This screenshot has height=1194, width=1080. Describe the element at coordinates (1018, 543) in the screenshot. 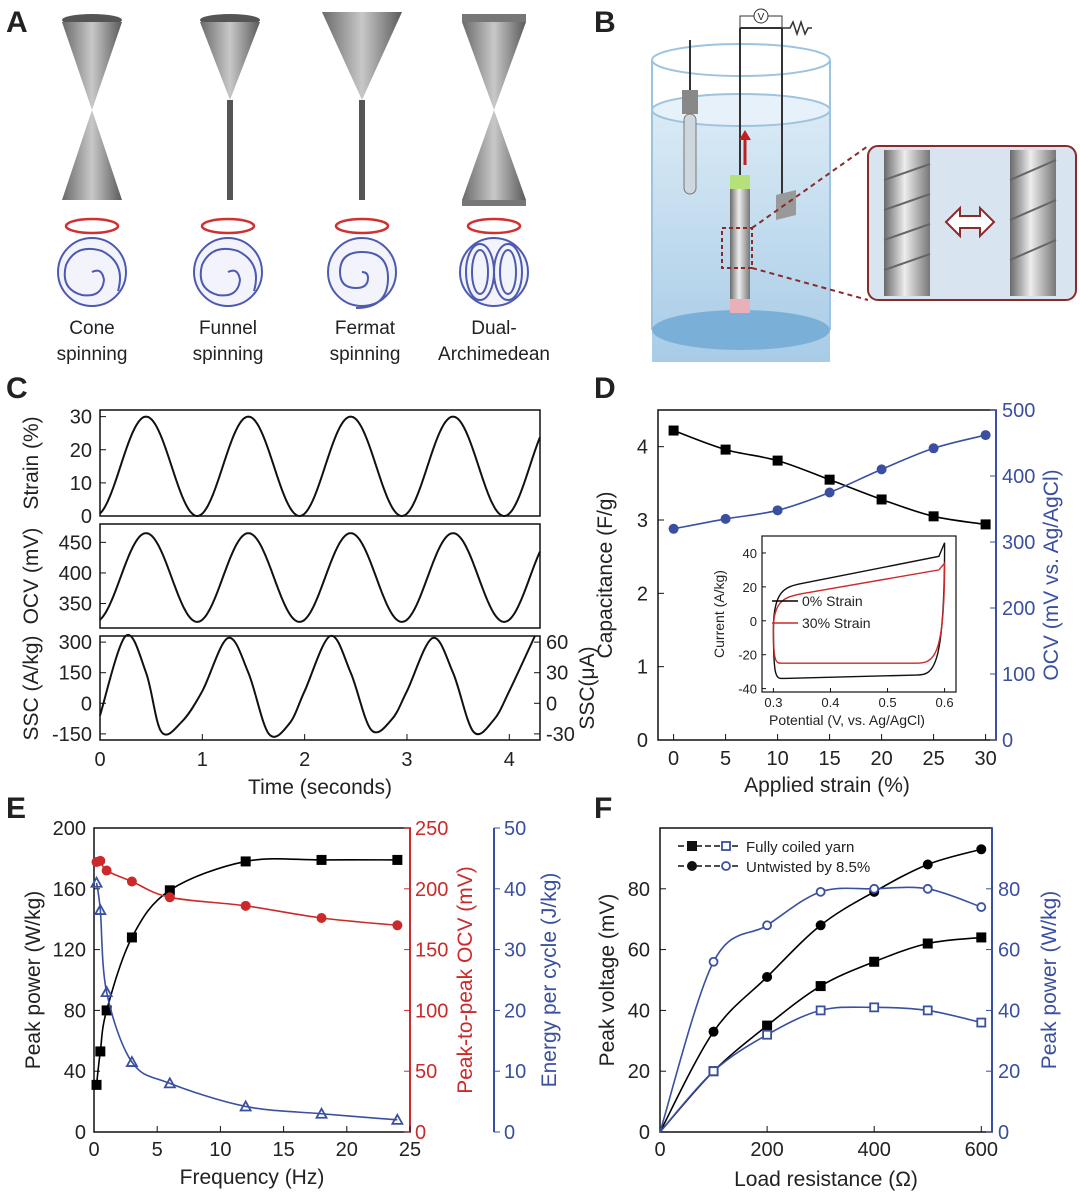

I see `chart-d-y2tick-label: 300` at that location.